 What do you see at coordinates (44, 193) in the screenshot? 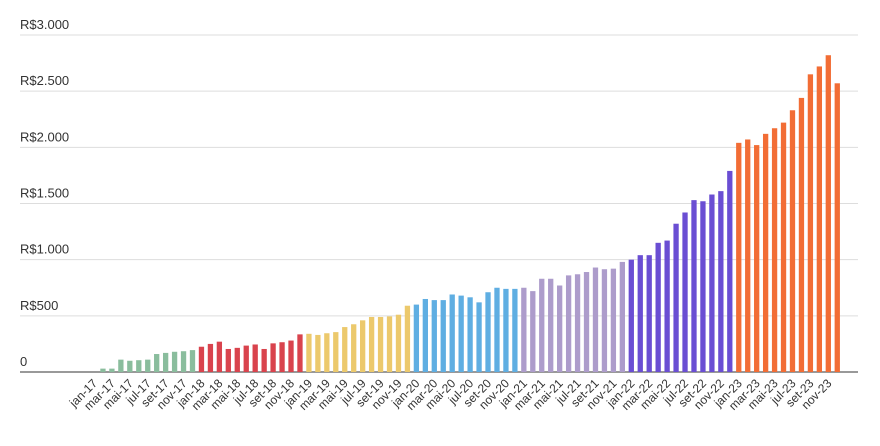
I see `y-tick-label: R$1.500` at bounding box center [44, 193].